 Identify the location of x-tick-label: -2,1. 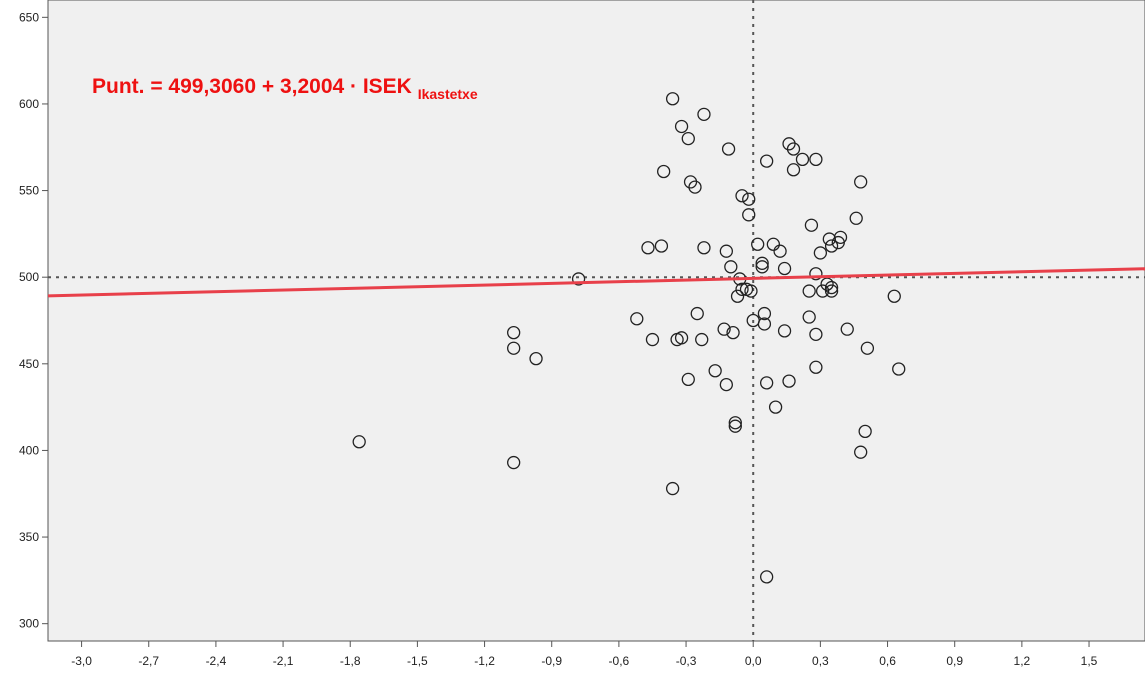
(283, 661).